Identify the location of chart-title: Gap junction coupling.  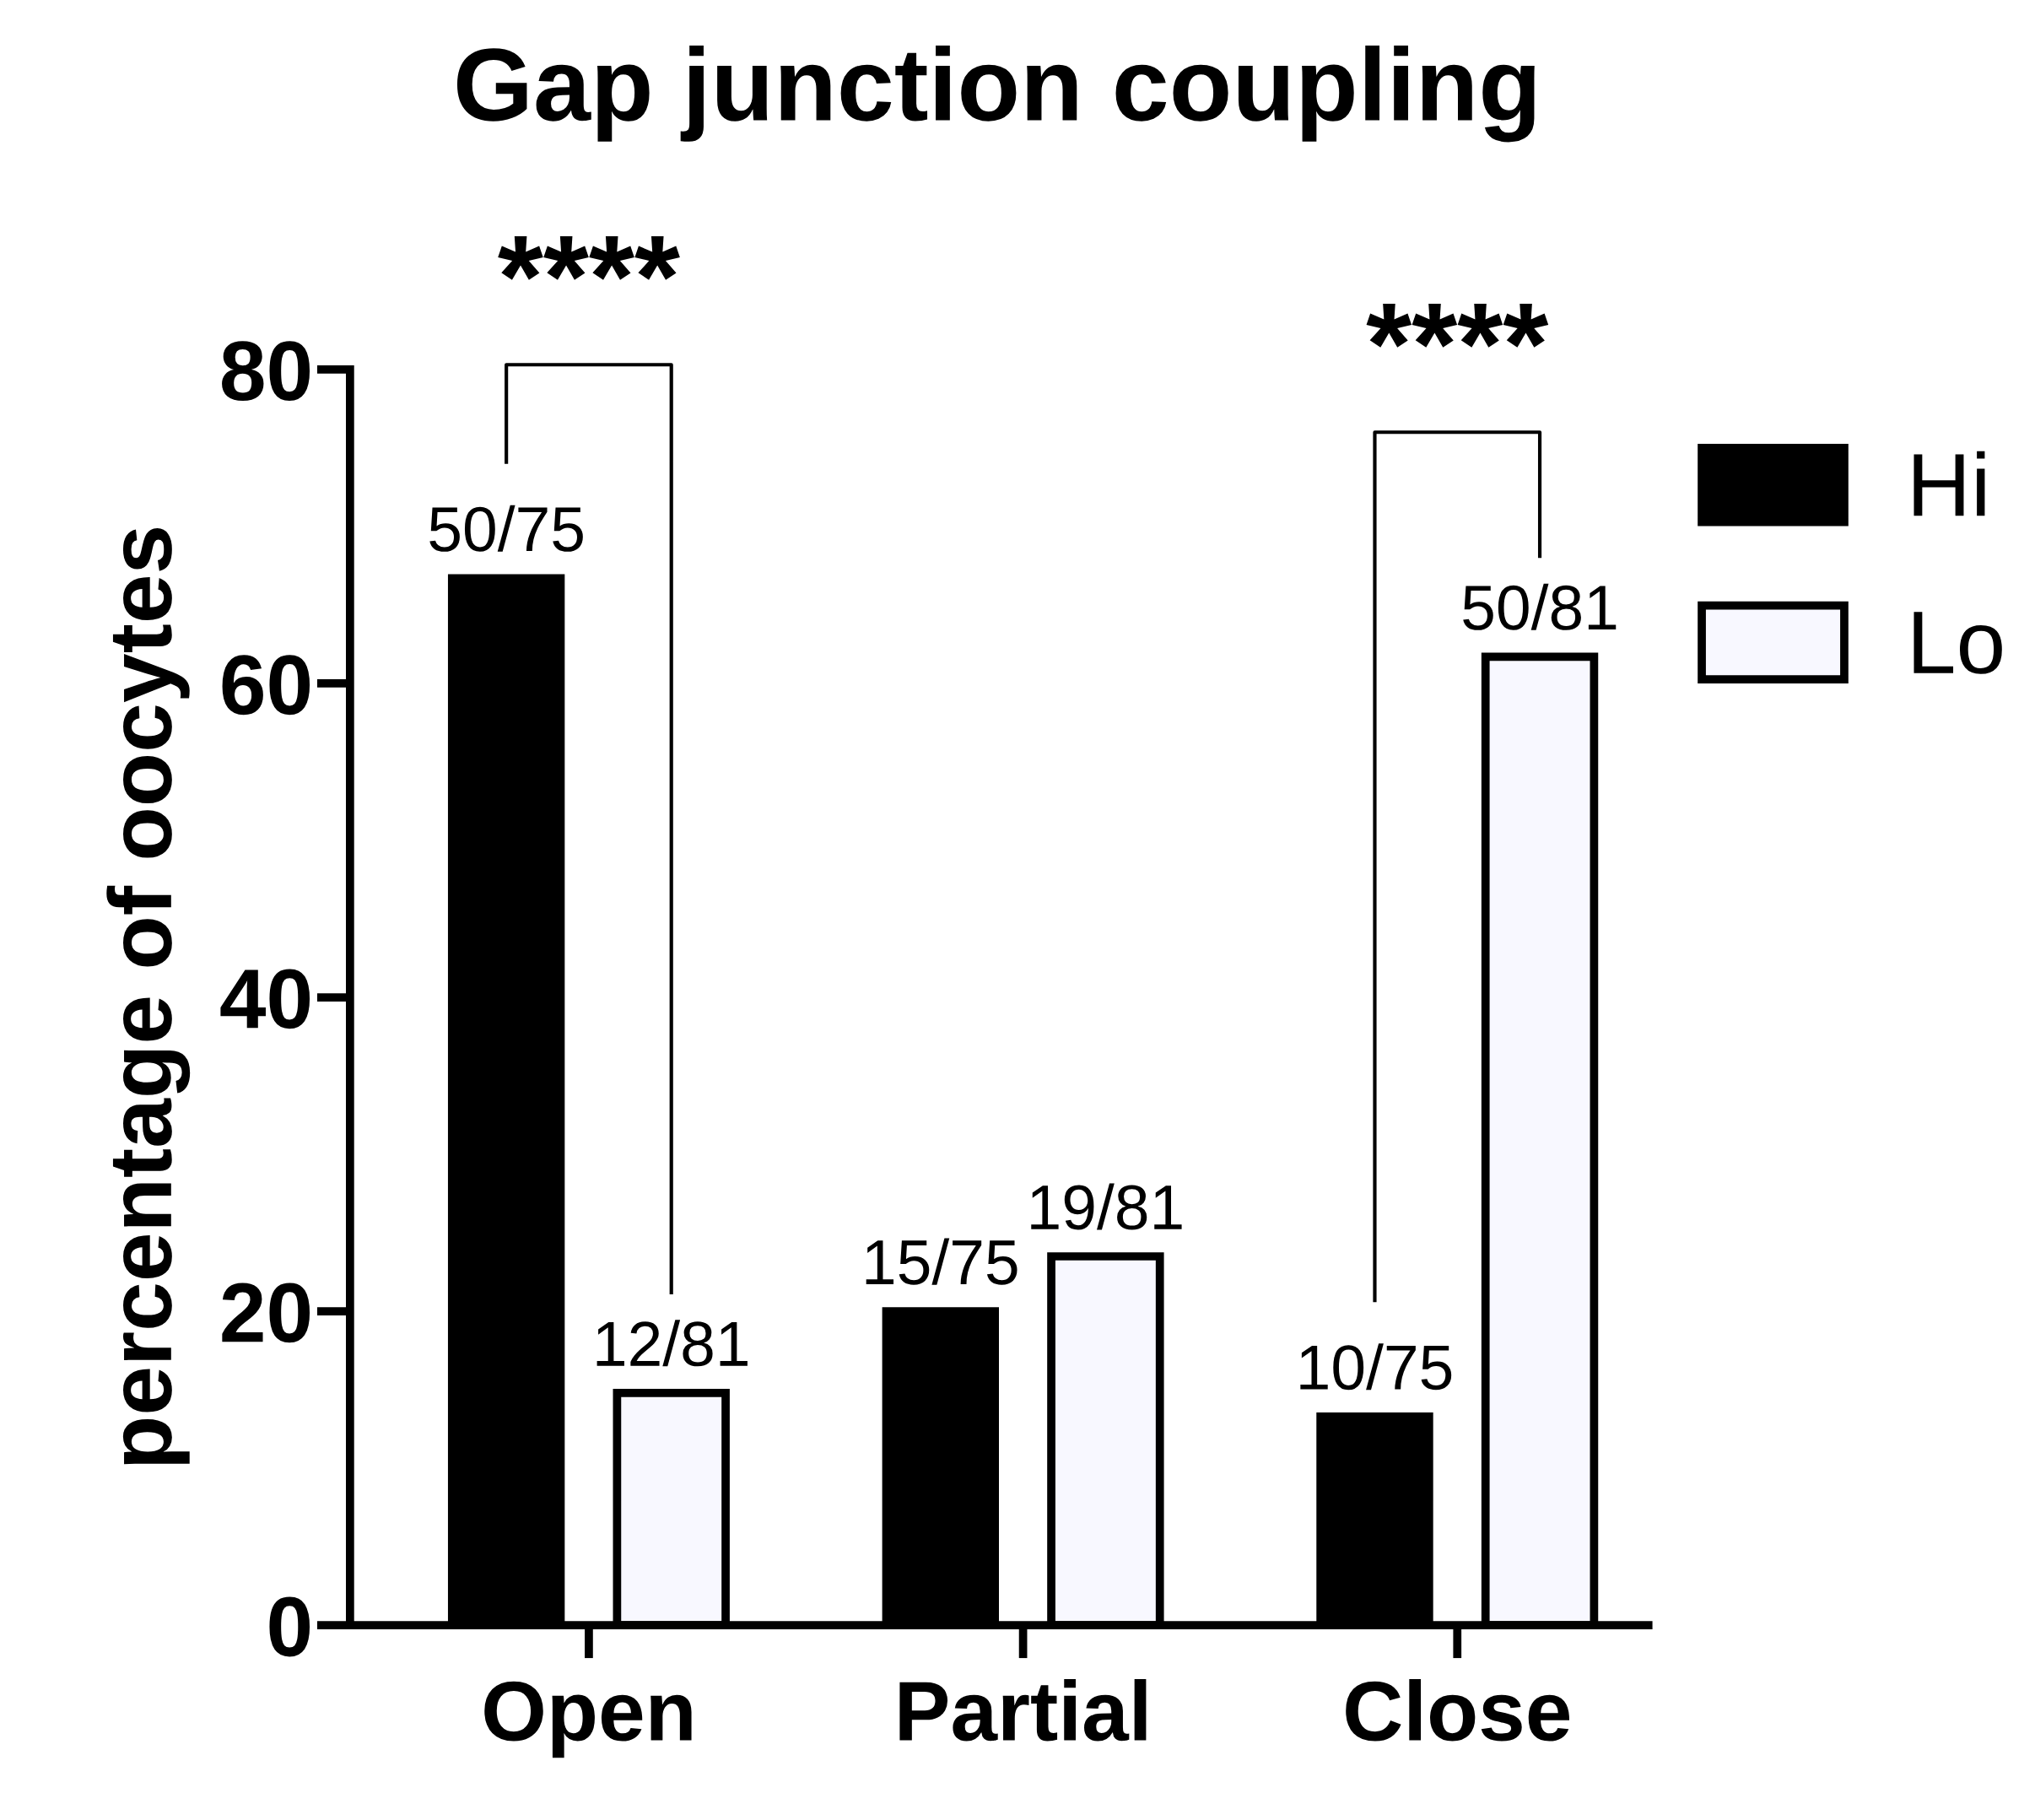
(995, 94).